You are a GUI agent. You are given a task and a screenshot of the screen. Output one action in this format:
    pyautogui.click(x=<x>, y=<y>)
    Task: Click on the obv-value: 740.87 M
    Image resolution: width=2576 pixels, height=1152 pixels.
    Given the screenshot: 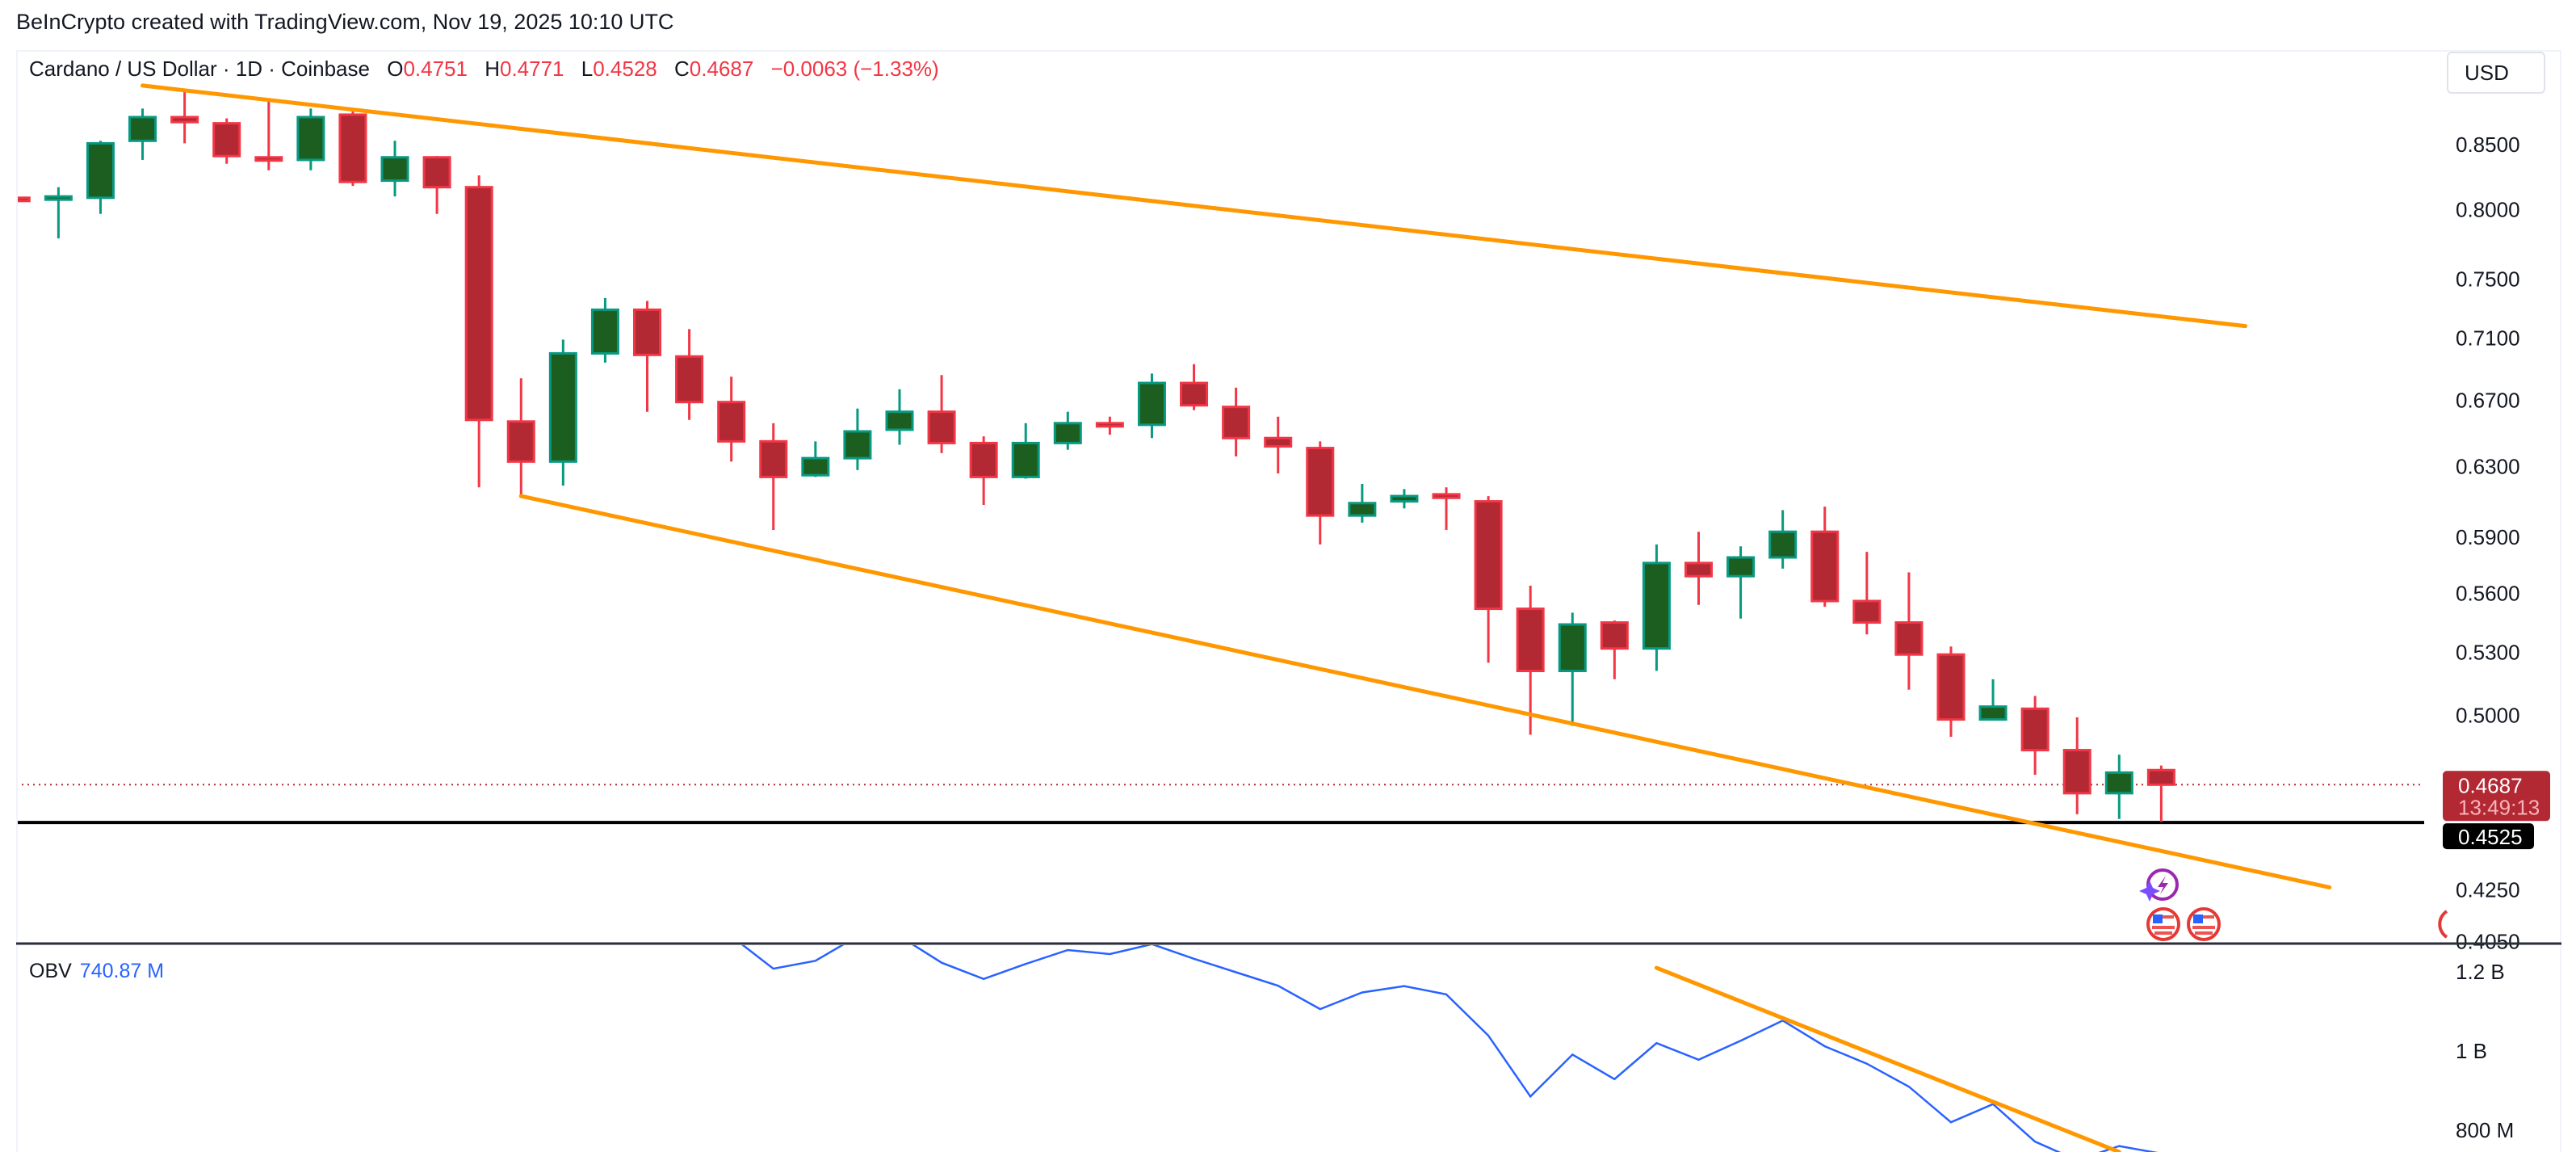 What is the action you would take?
    pyautogui.click(x=122, y=971)
    